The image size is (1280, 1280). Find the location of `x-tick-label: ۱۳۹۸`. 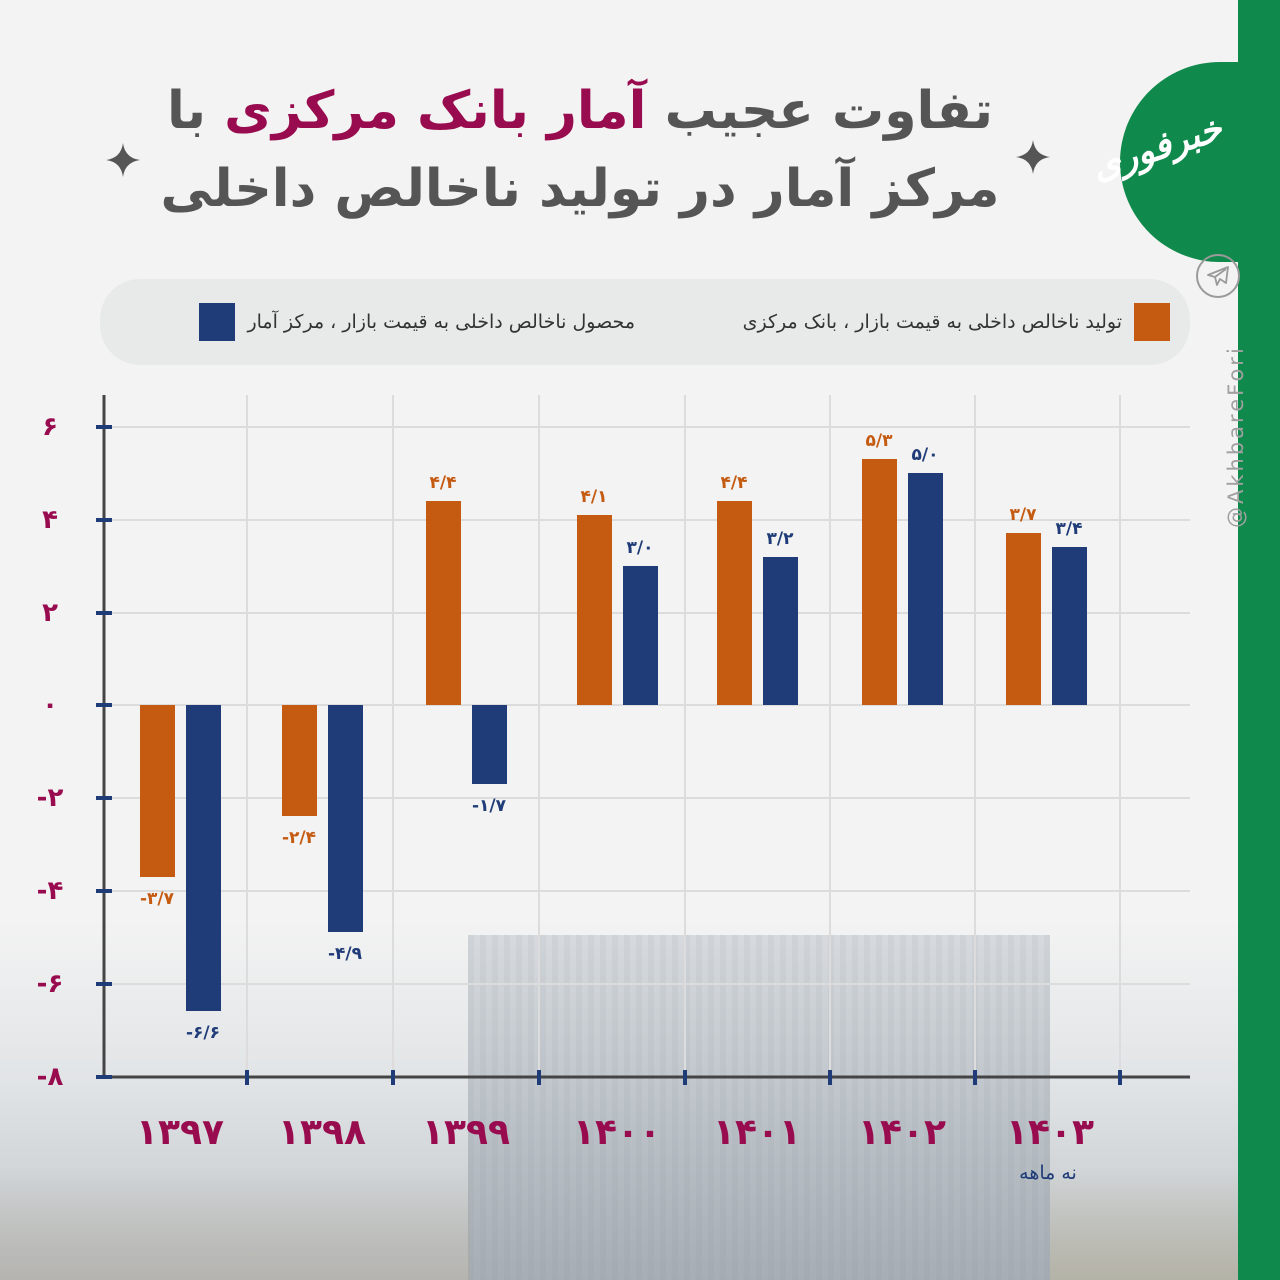

x-tick-label: ۱۳۹۸ is located at coordinates (322, 1132).